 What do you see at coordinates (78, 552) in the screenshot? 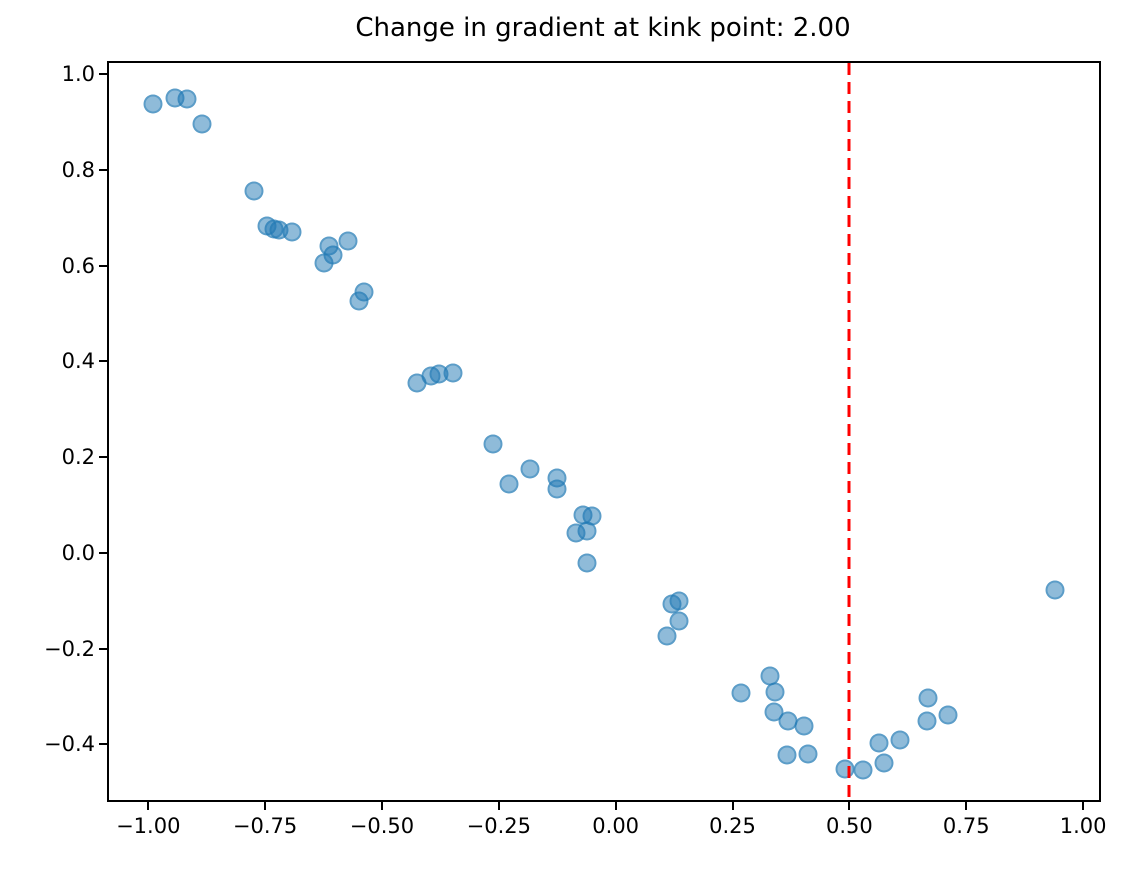
I see `y-tick-label: 0.0` at bounding box center [78, 552].